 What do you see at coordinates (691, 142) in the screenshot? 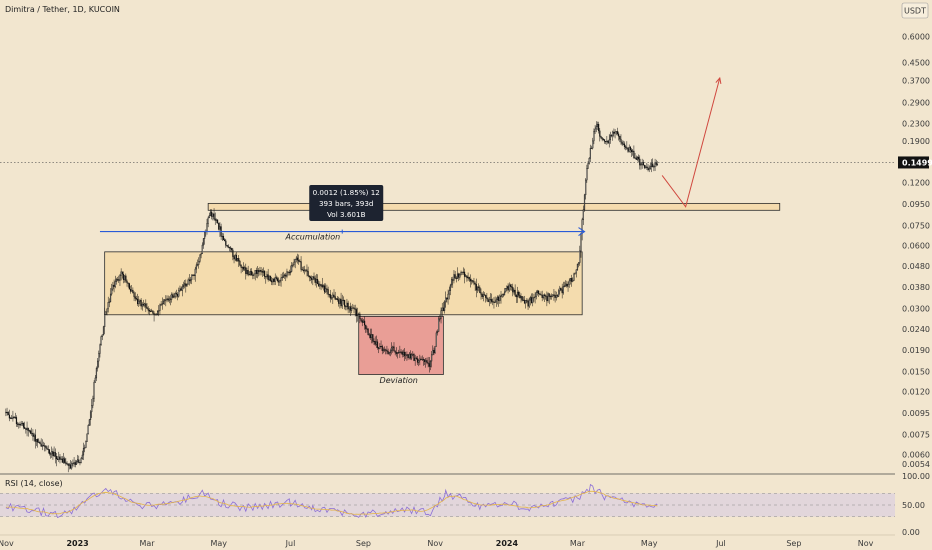
I see `projection-path` at bounding box center [691, 142].